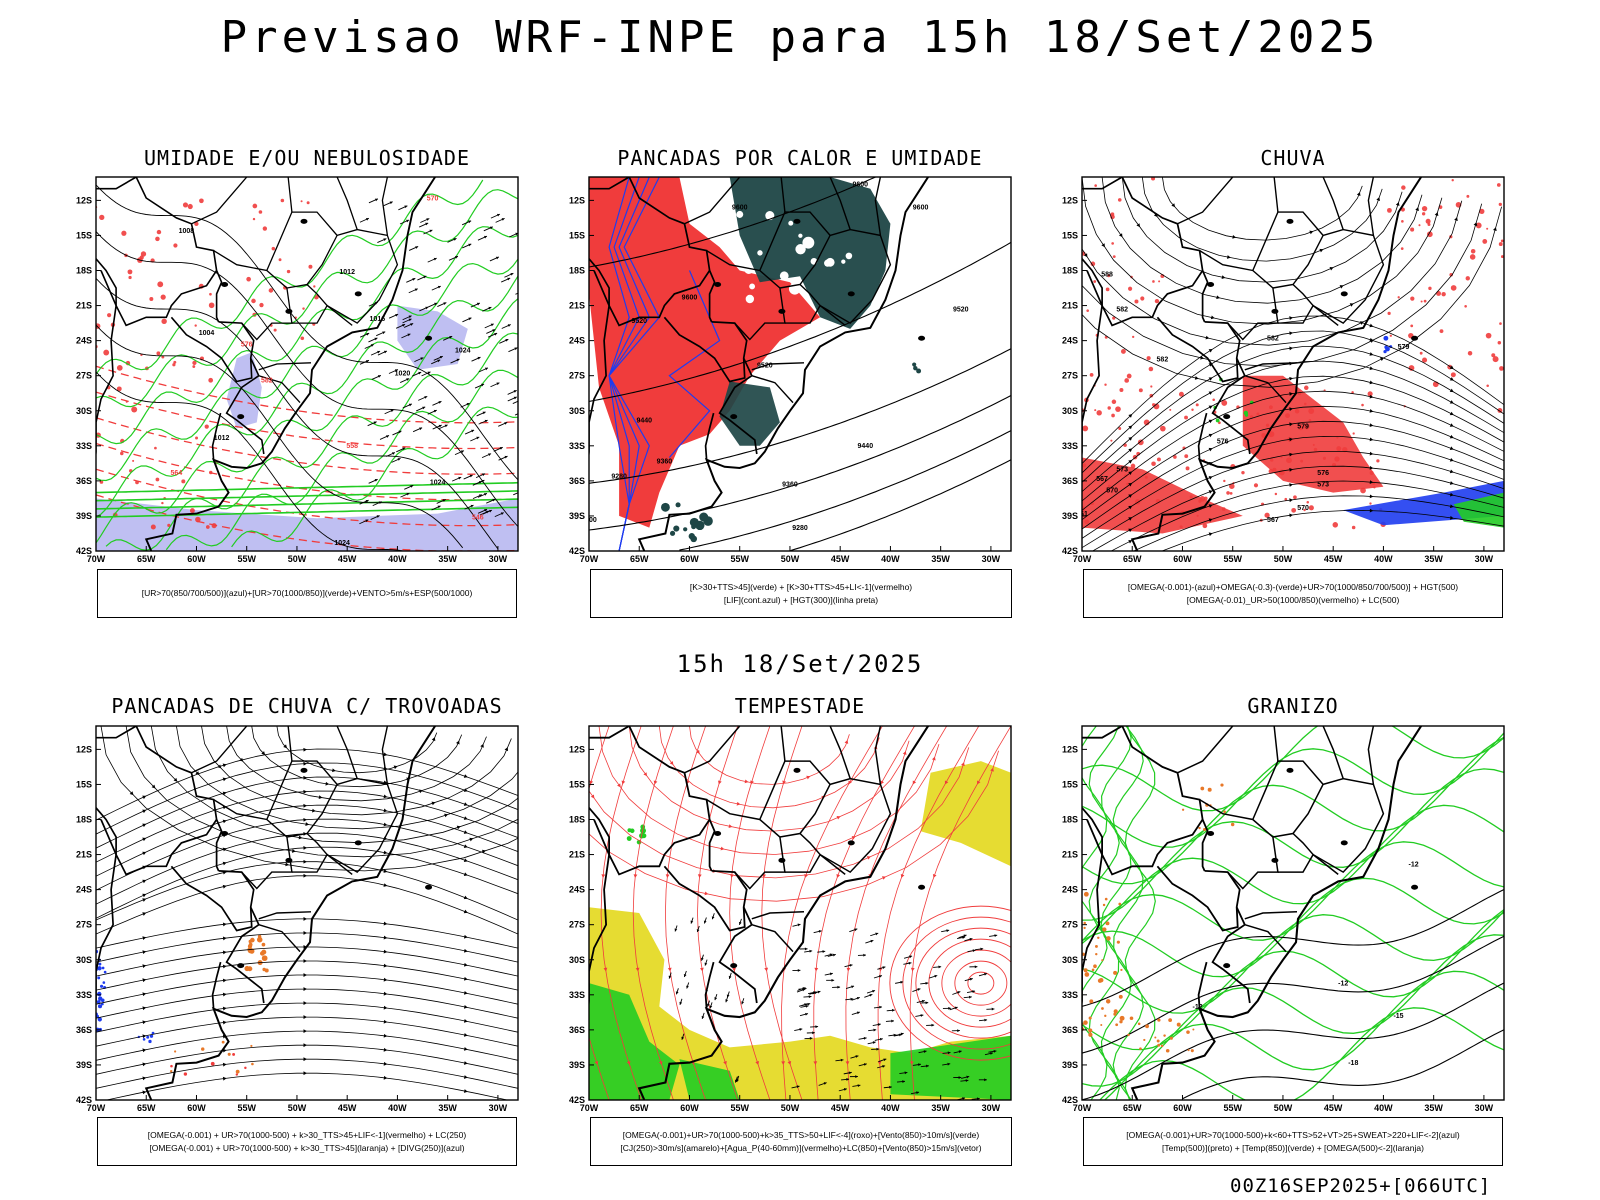 This screenshot has width=1600, height=1200. I want to click on rain-red-area, so click(1313, 434).